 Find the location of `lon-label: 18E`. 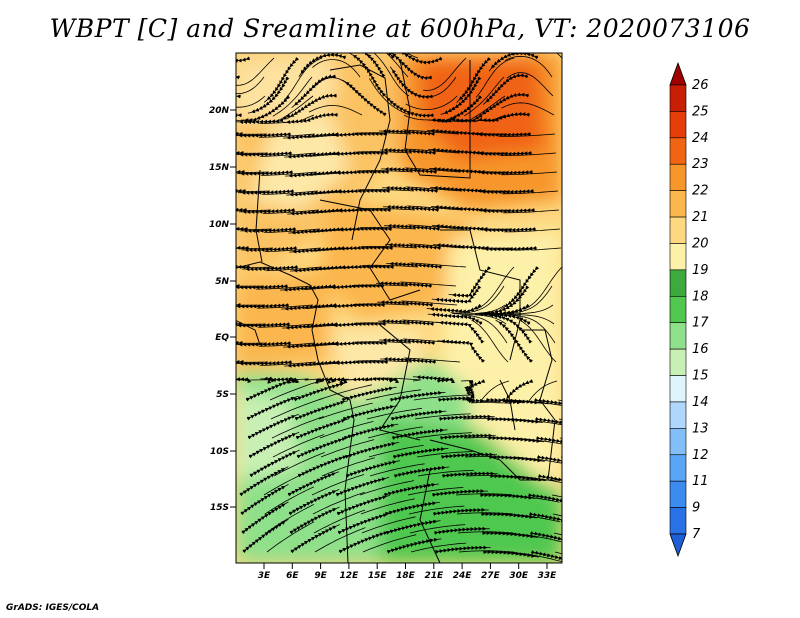

lon-label: 18E is located at coordinates (406, 576).